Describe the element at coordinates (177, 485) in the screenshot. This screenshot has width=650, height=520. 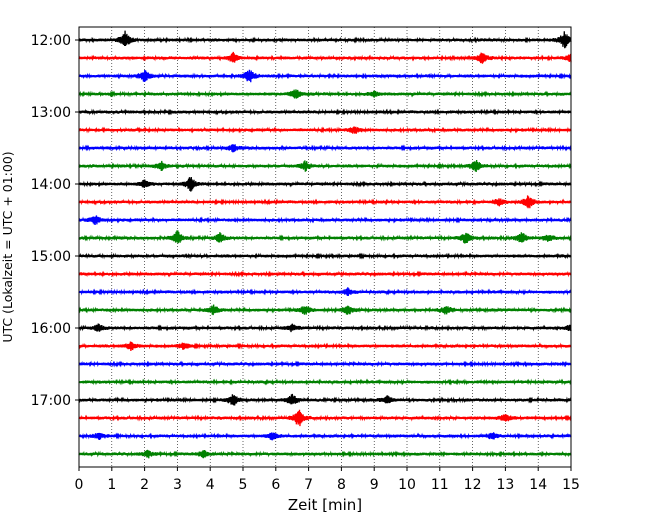
I see `x-tick-label: 3` at that location.